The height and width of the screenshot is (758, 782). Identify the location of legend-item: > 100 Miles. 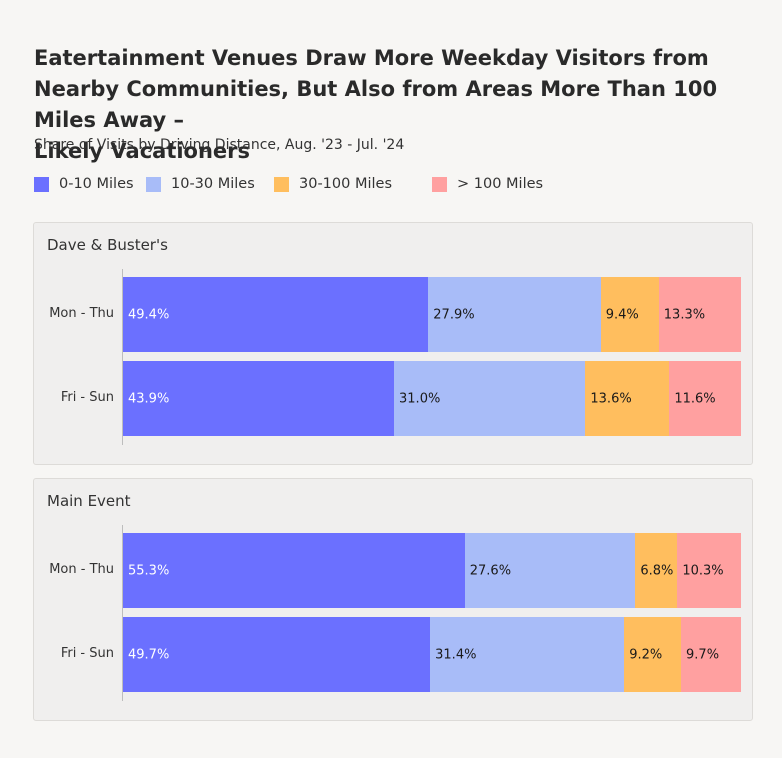
(487, 184).